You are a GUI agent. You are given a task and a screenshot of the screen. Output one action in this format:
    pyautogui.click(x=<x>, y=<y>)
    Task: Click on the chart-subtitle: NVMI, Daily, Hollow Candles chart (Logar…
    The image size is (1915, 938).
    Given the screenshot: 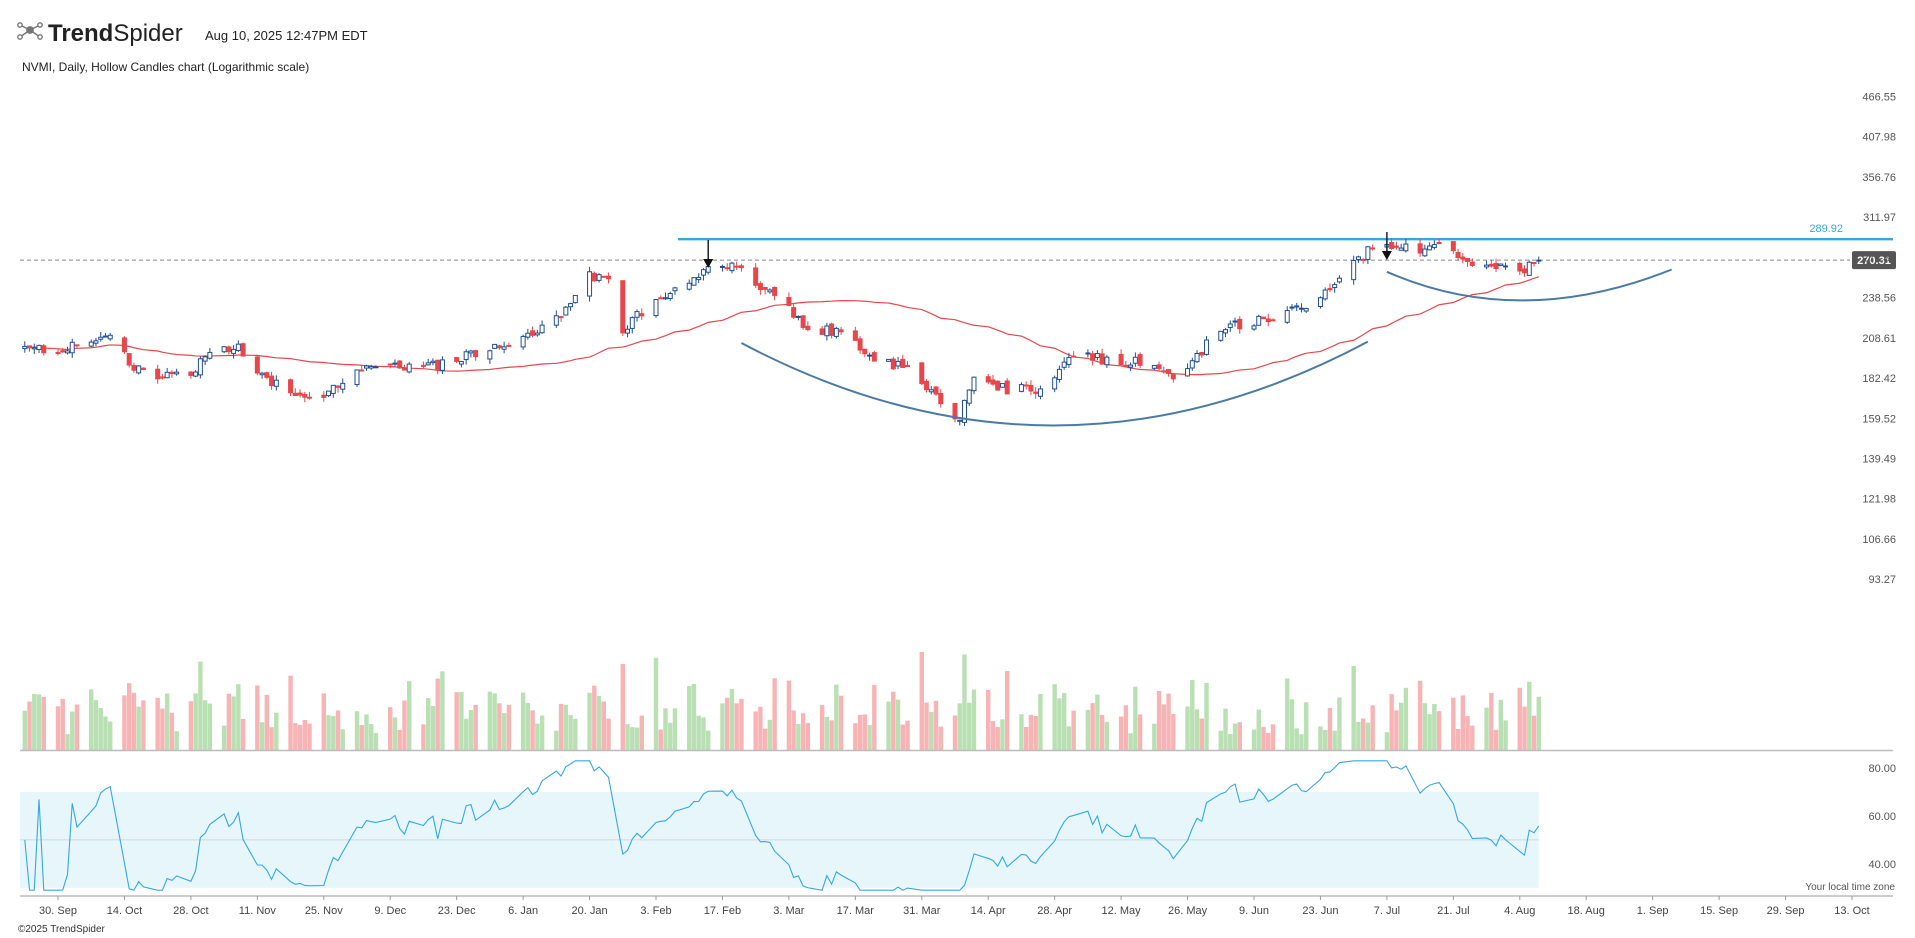 What is the action you would take?
    pyautogui.click(x=166, y=67)
    